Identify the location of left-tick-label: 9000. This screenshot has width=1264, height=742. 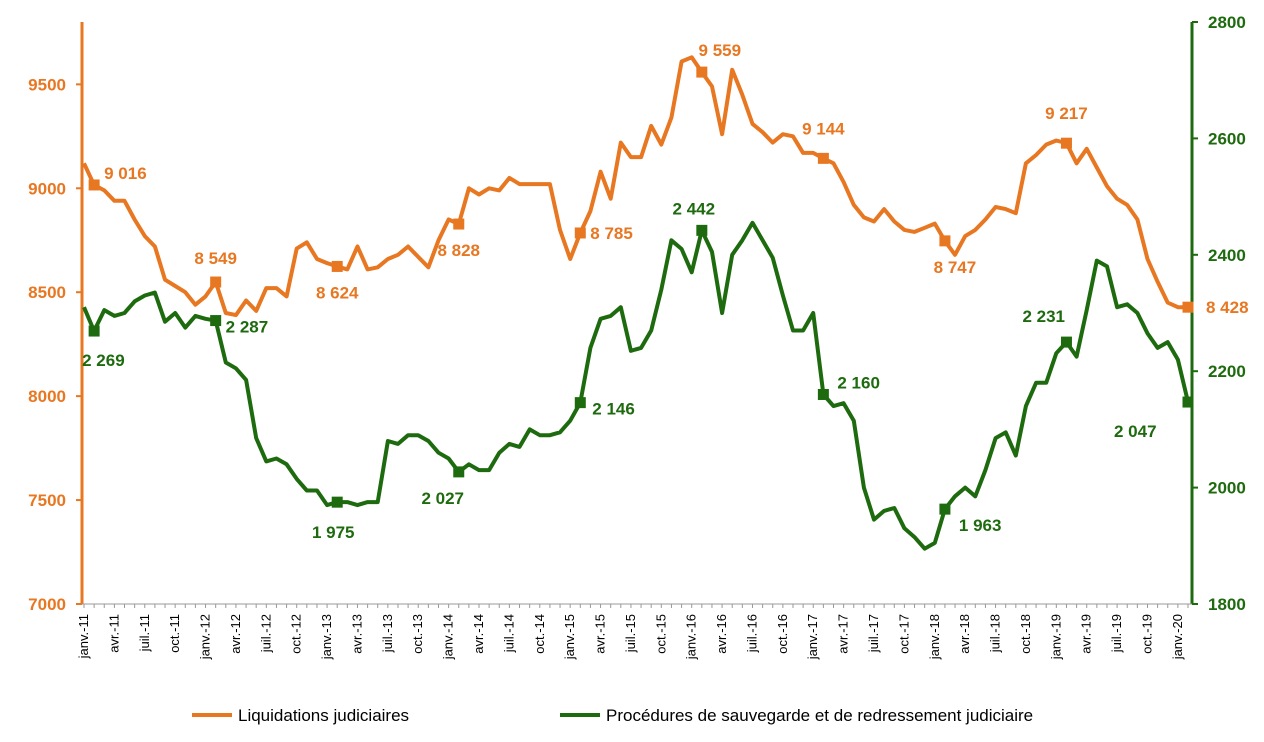
(47, 188).